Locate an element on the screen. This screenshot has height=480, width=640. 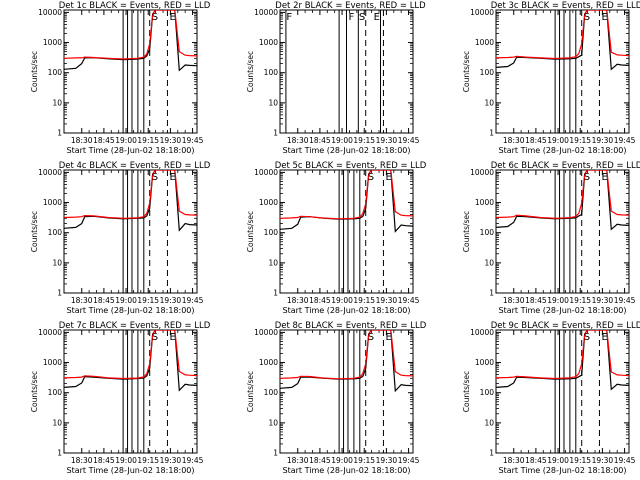
panel-title: Det 6c BLACK = Events, RED = LLD is located at coordinates (565, 166).